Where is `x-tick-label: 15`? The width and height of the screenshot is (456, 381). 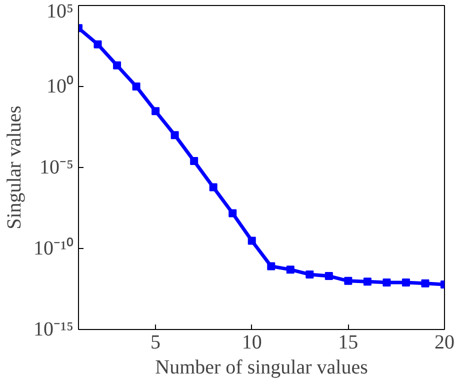
x-tick-label: 15 is located at coordinates (348, 343).